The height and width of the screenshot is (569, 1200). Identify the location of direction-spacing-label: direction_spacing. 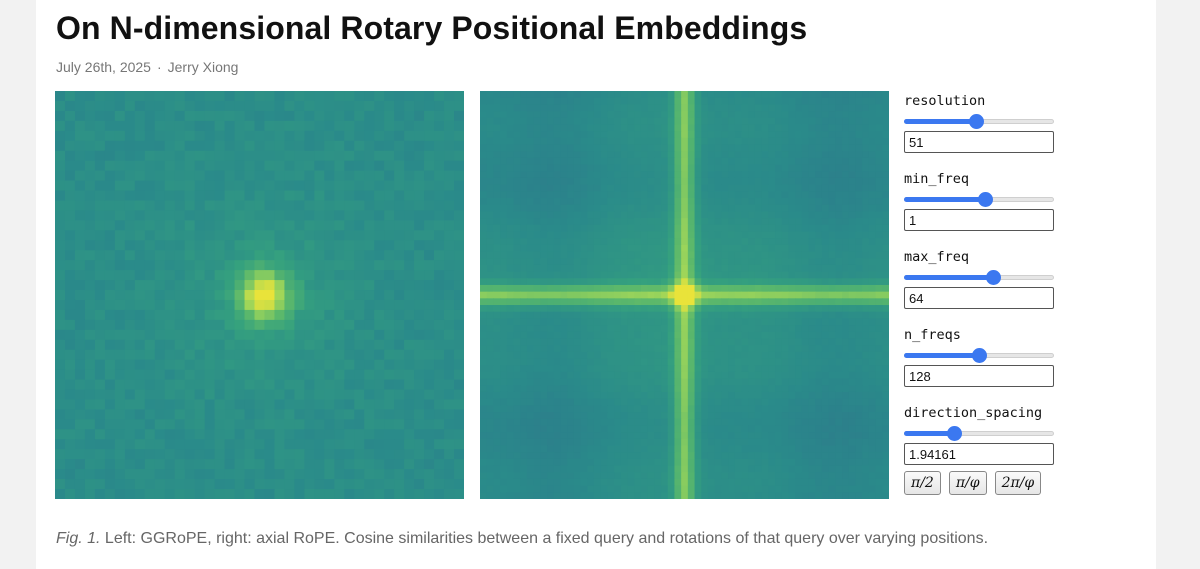
(973, 413).